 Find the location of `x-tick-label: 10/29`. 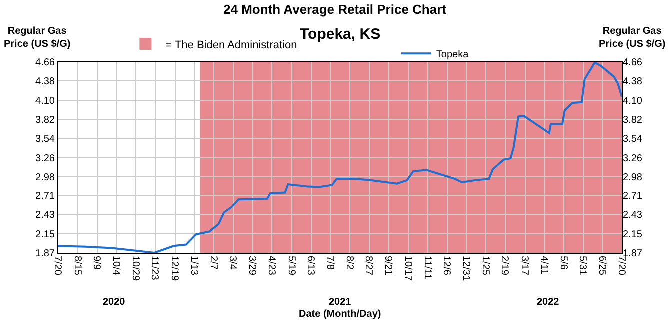

x-tick-label: 10/29 is located at coordinates (135, 269).